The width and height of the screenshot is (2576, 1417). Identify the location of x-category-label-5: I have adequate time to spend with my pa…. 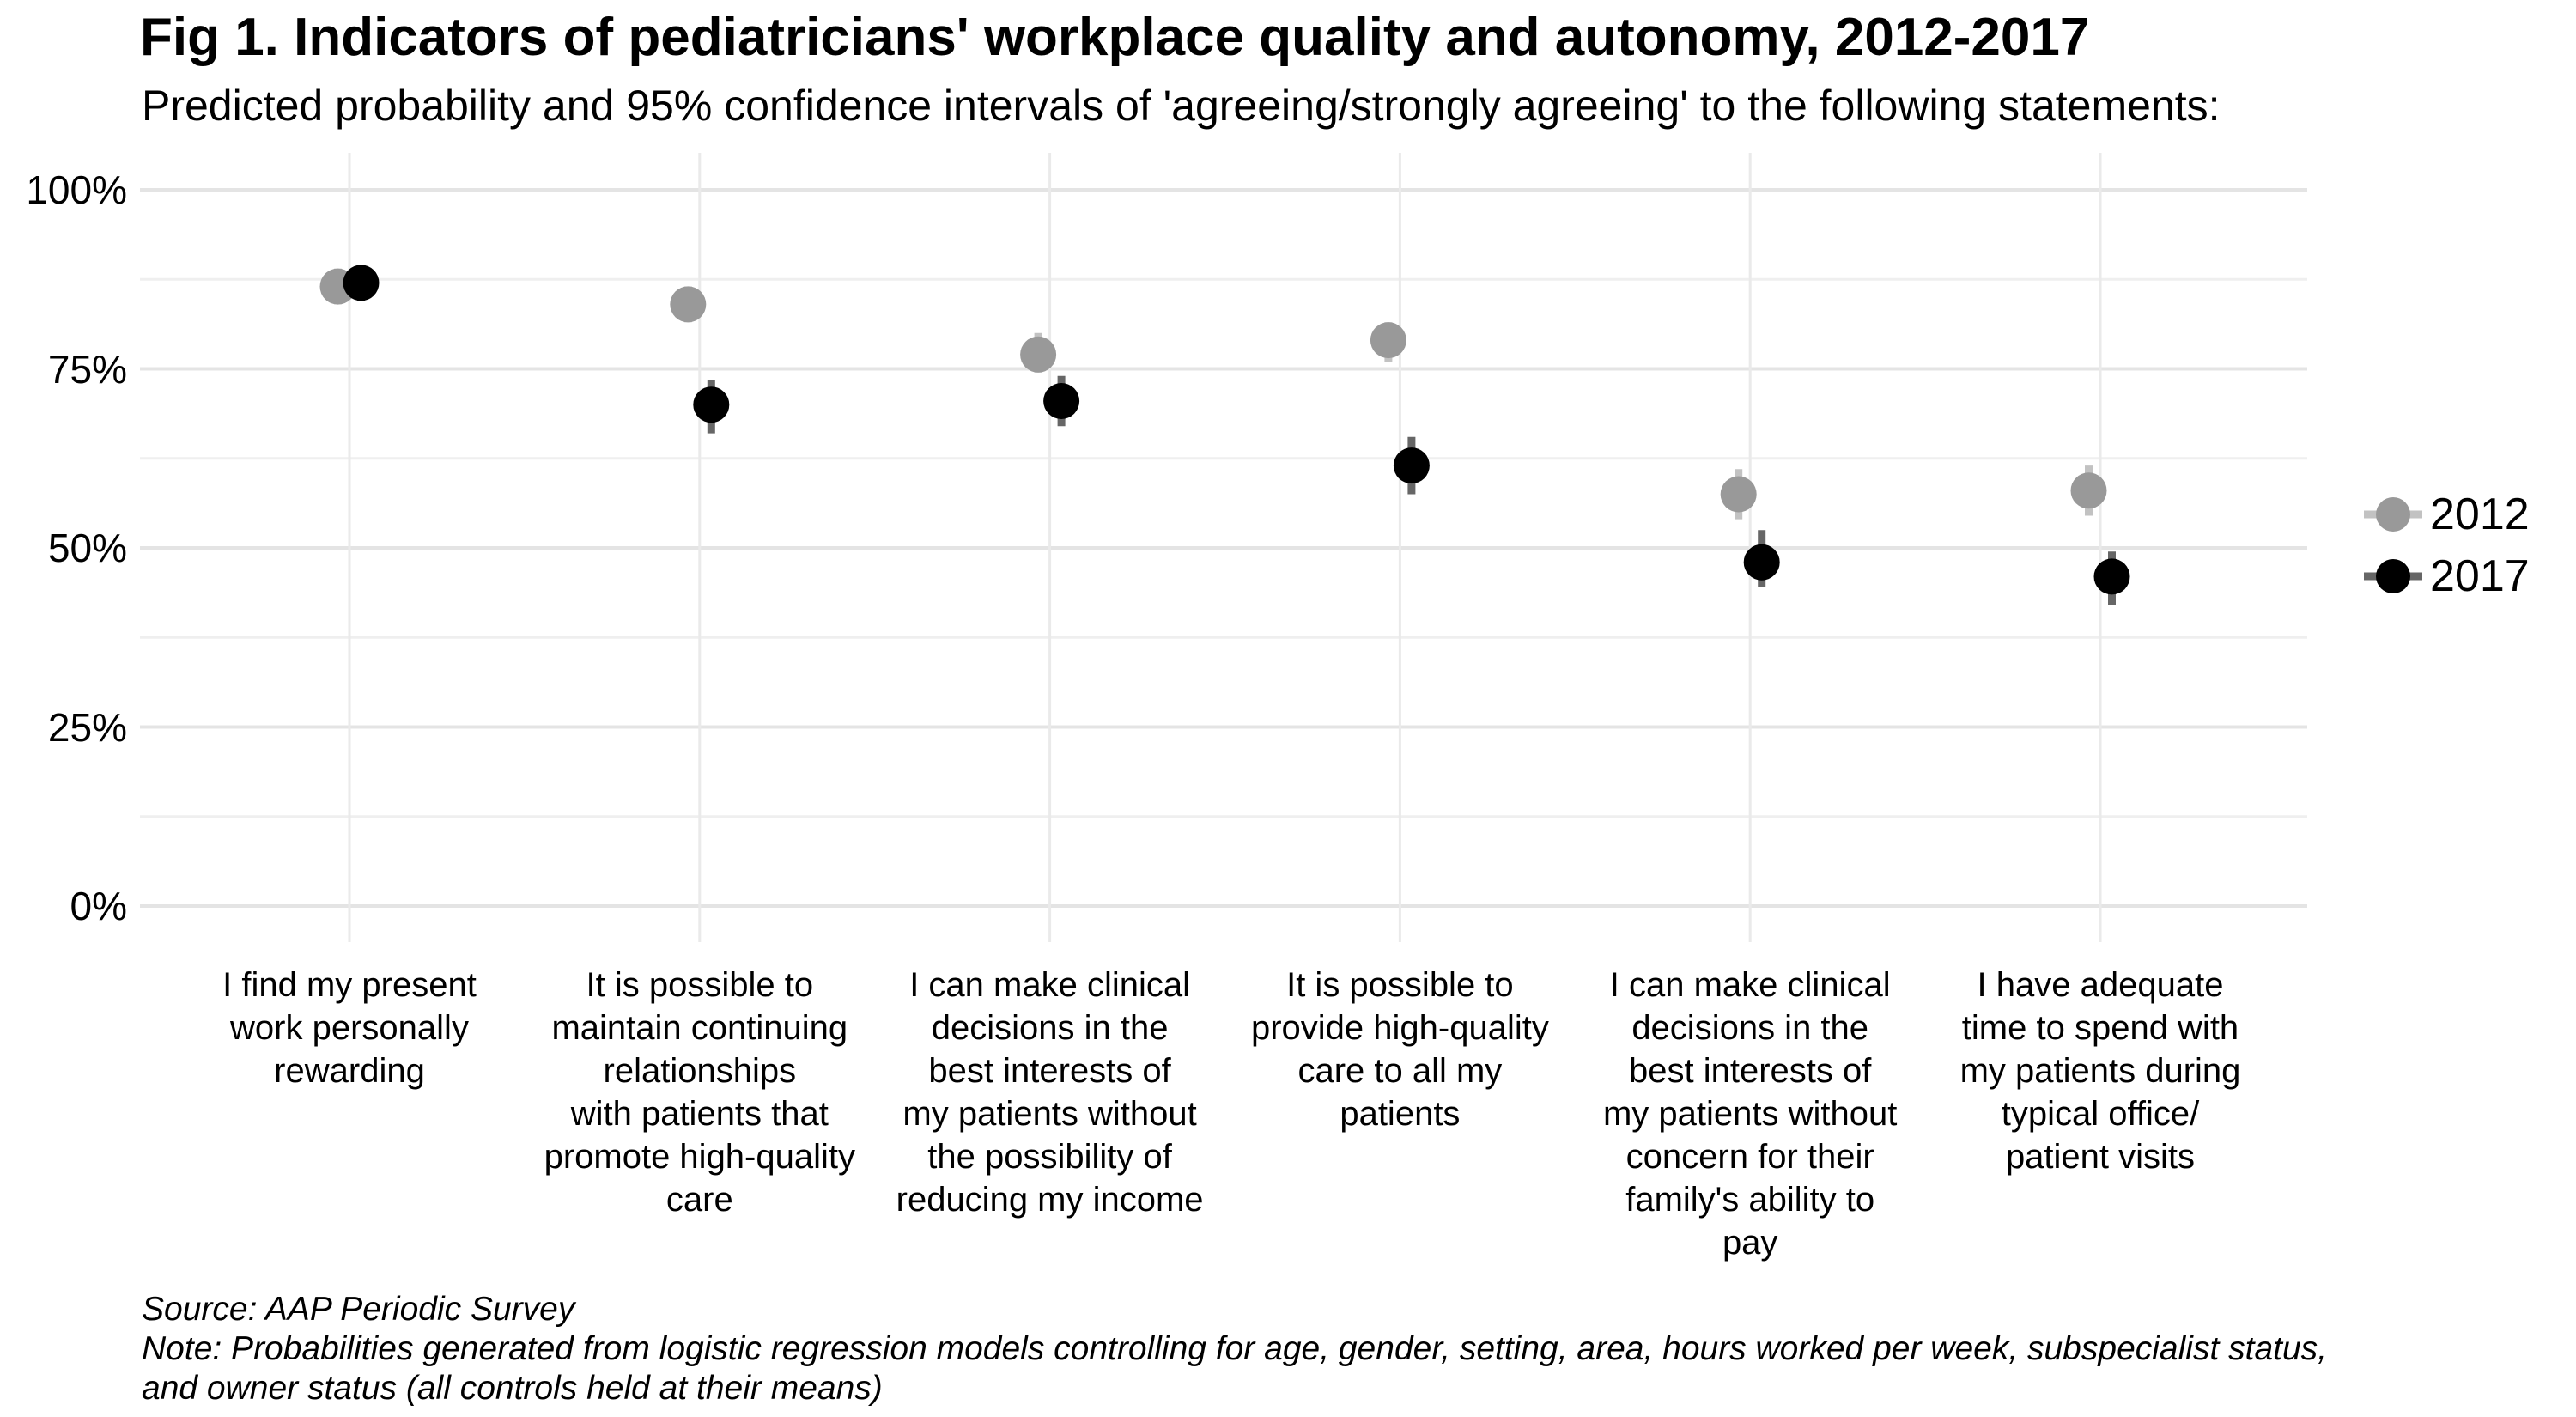
(2100, 1071).